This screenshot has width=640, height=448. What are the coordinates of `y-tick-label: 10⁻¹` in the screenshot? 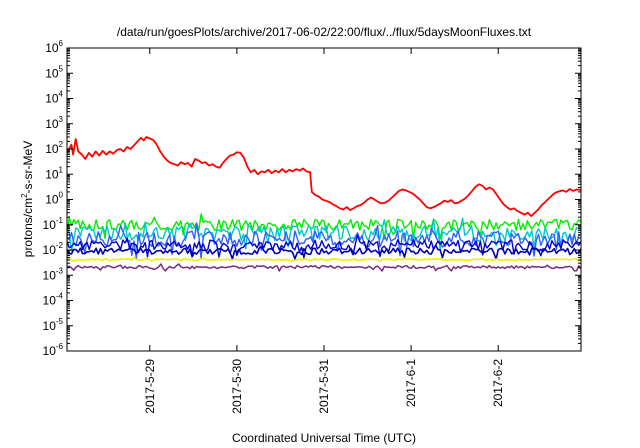 It's located at (53, 224).